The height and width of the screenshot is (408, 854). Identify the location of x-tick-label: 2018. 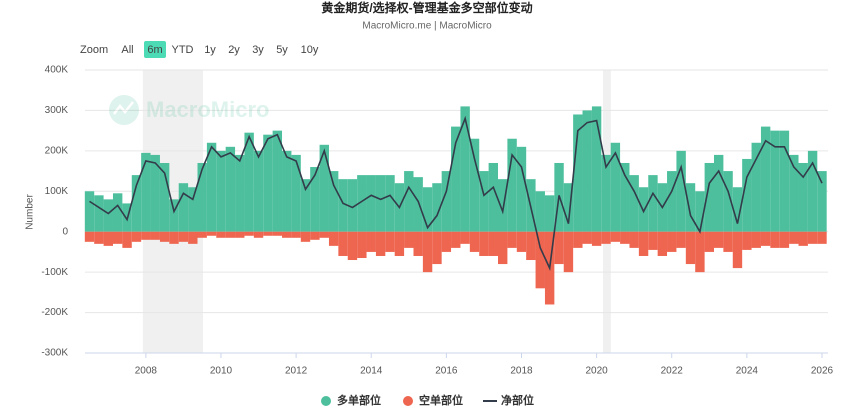
(521, 371).